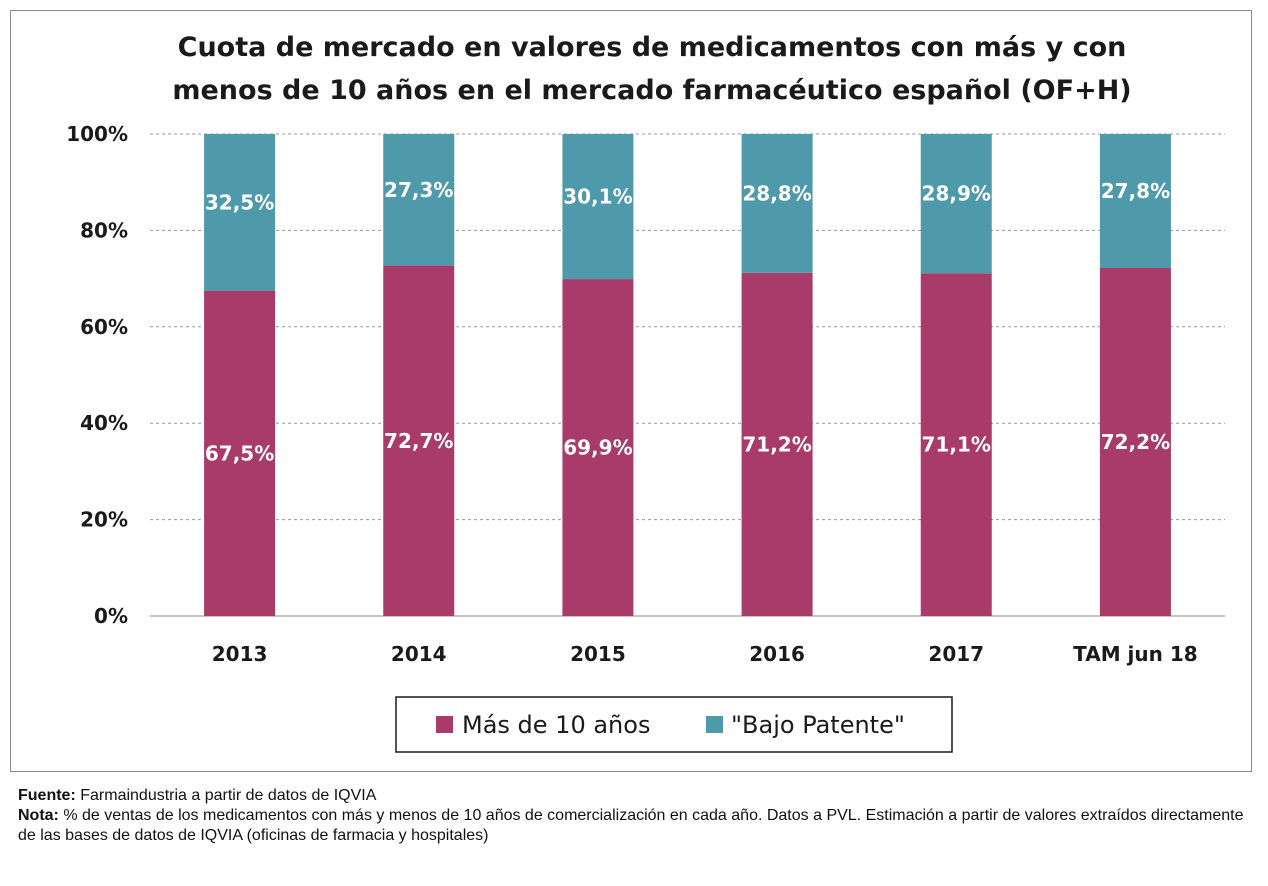  I want to click on y-tick-label: 100%, so click(97, 134).